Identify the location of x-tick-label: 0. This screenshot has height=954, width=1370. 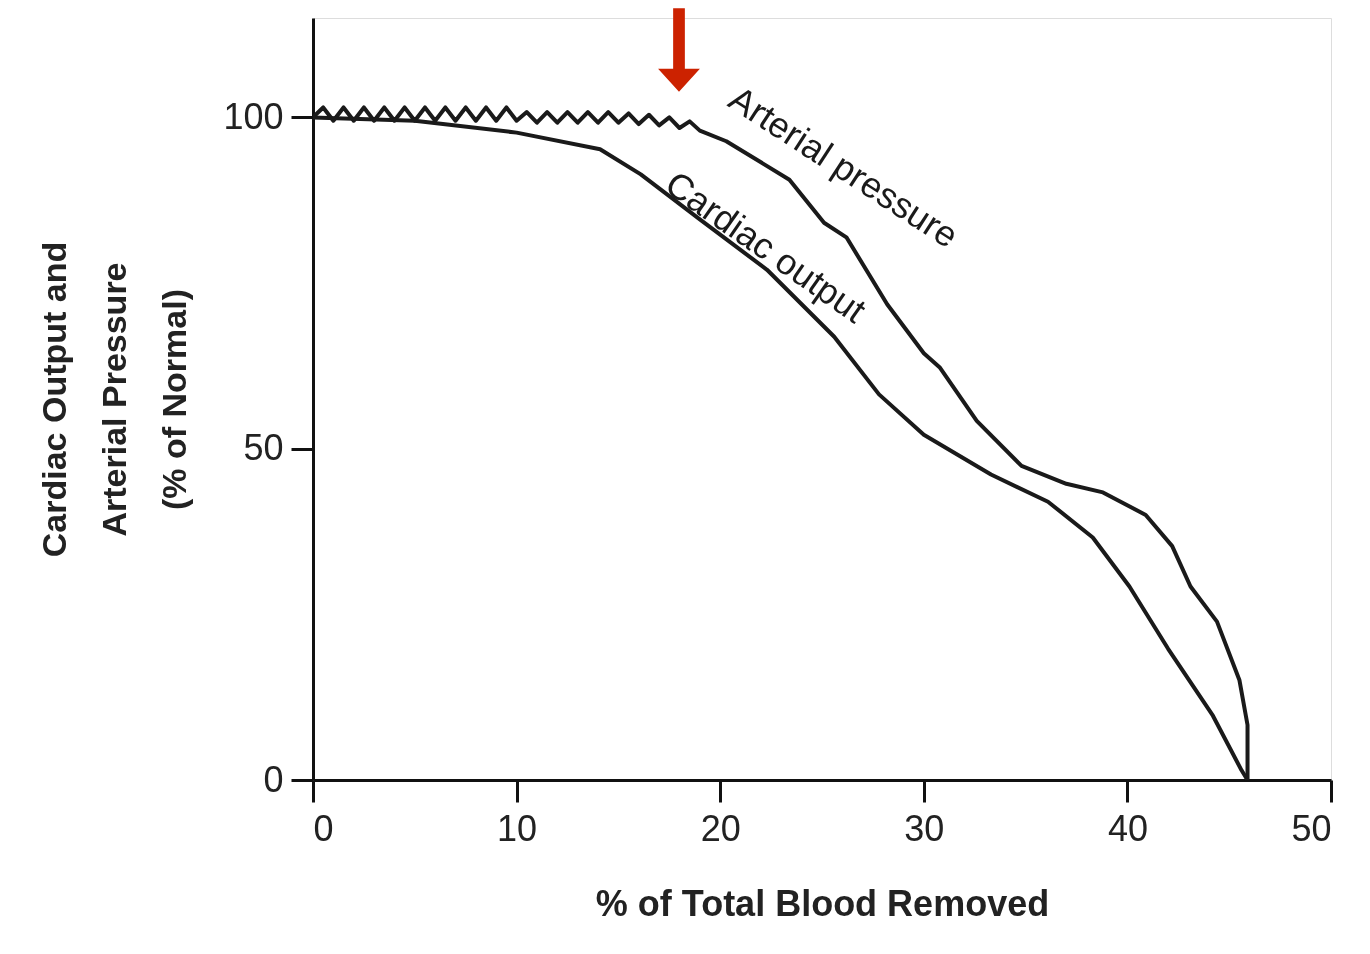
(323, 828).